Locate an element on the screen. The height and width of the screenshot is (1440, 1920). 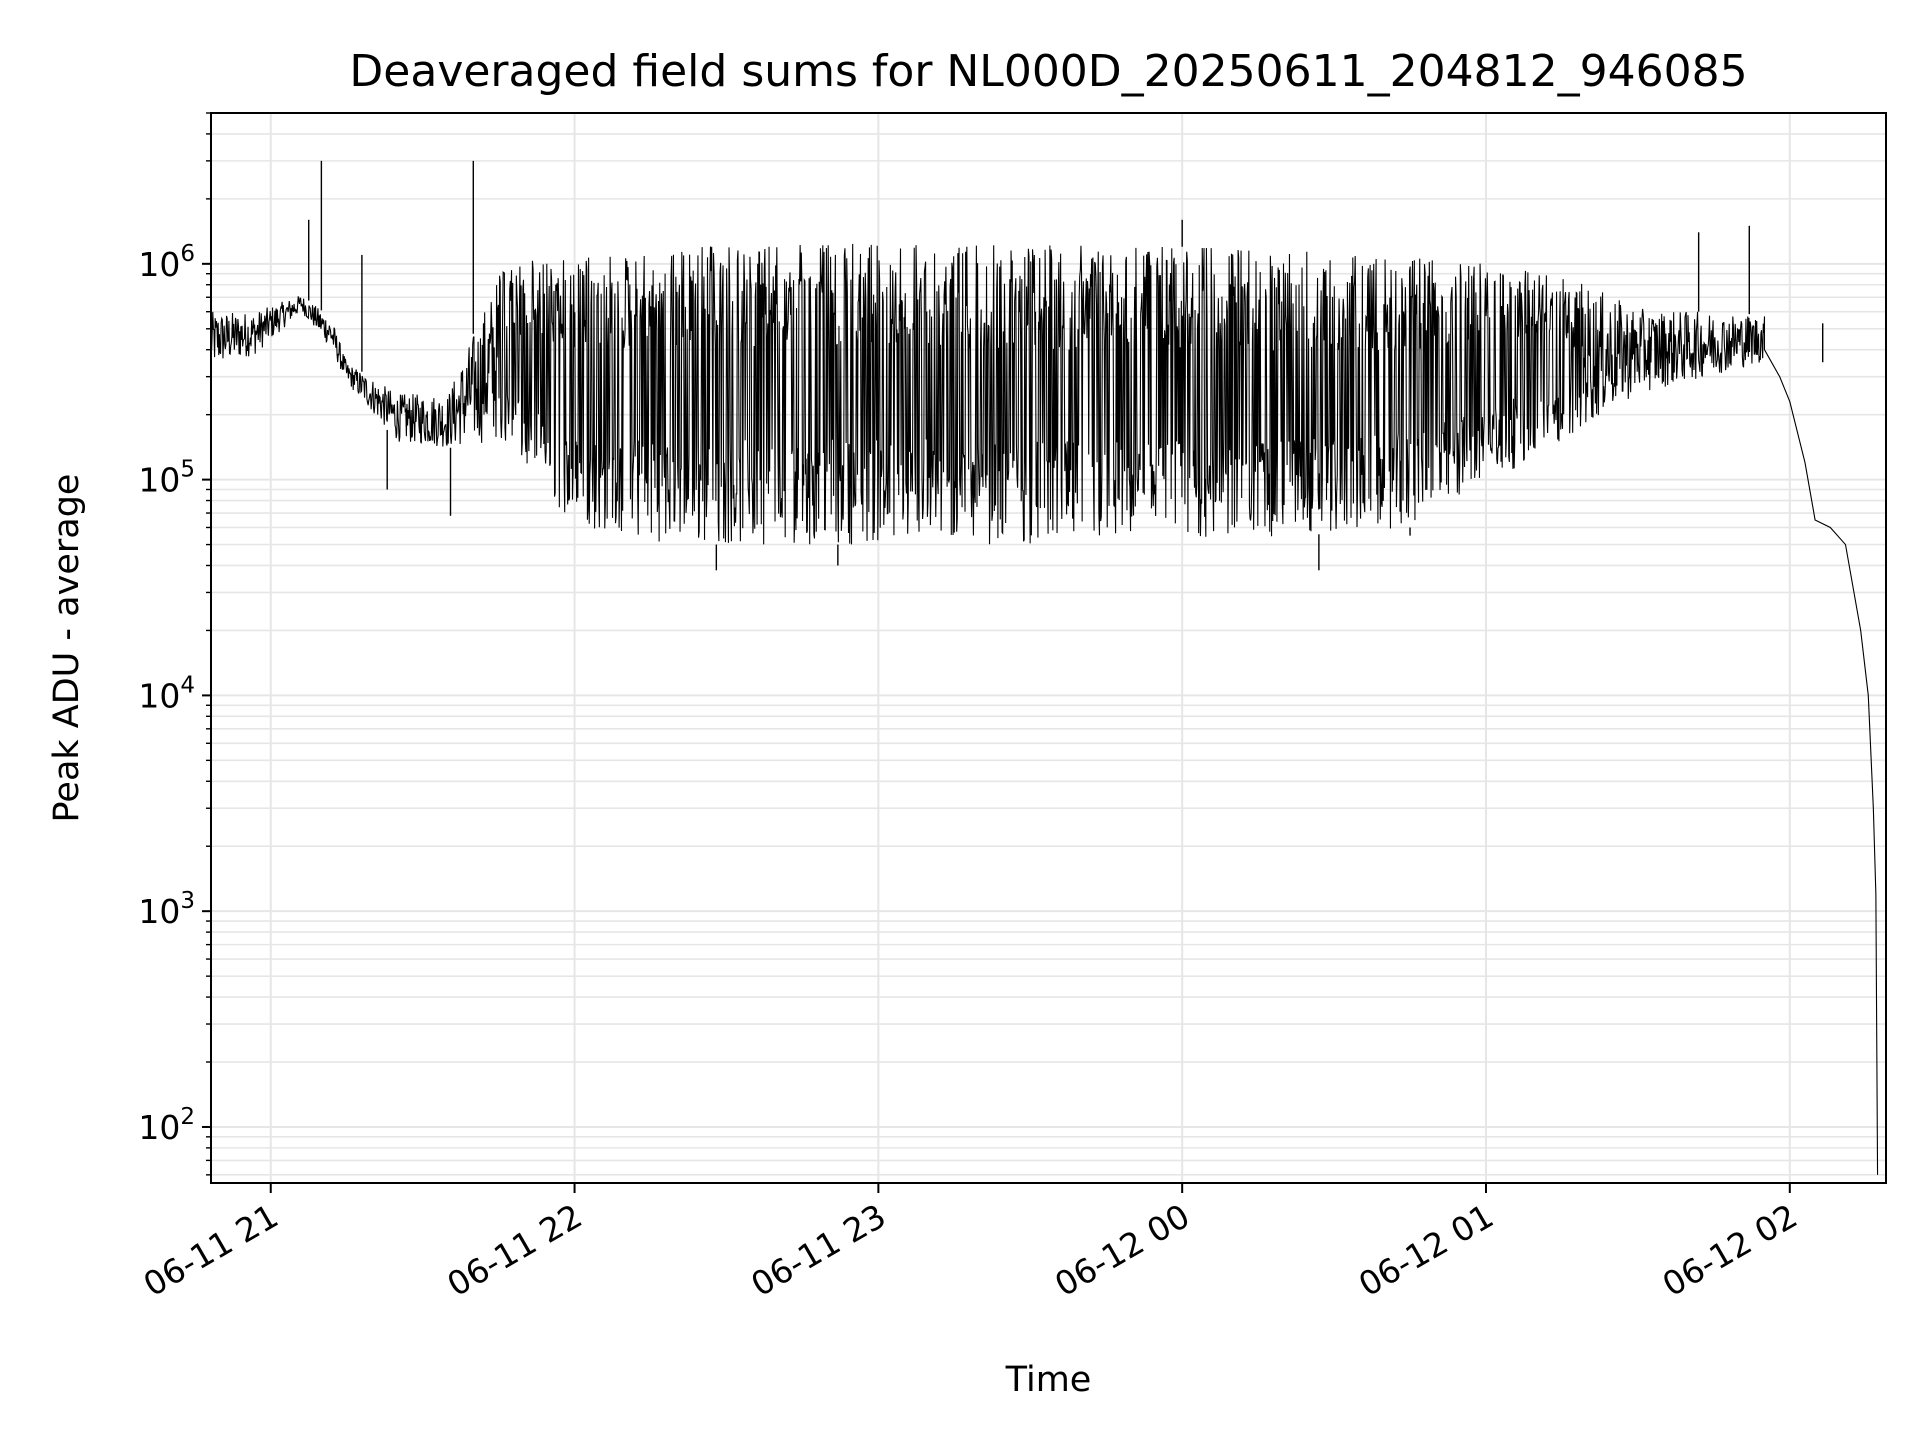
y-tick-label: 102 is located at coordinates (166, 1125).